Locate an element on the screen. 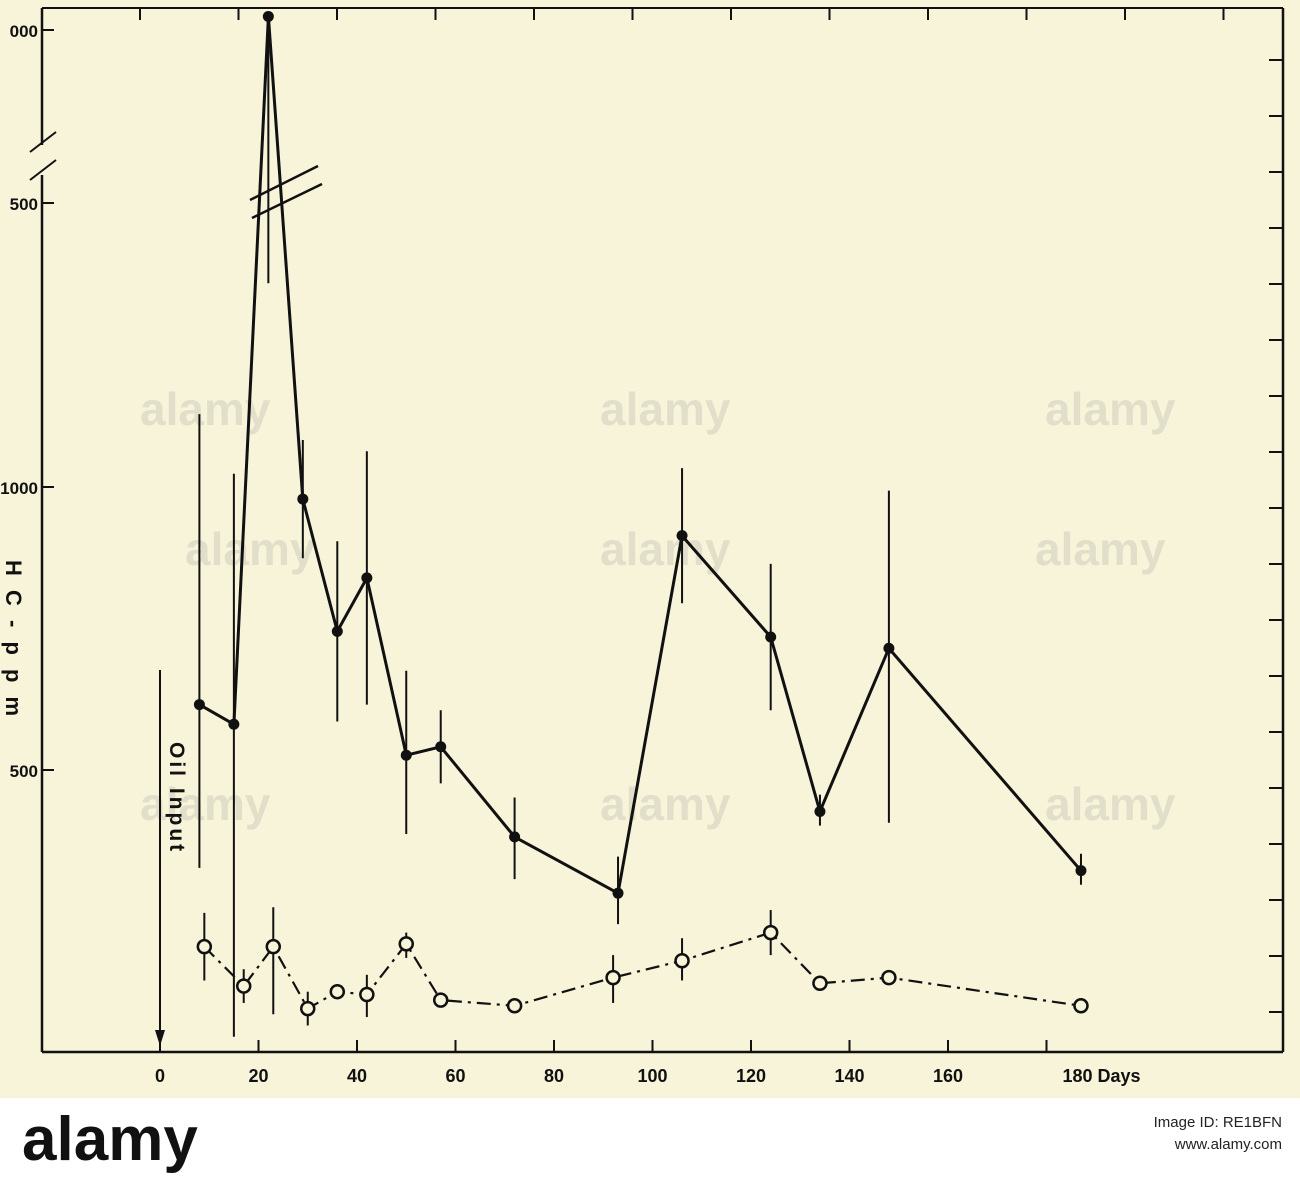 Image resolution: width=1300 pixels, height=1185 pixels. y-tick-label: 1000 is located at coordinates (19, 488).